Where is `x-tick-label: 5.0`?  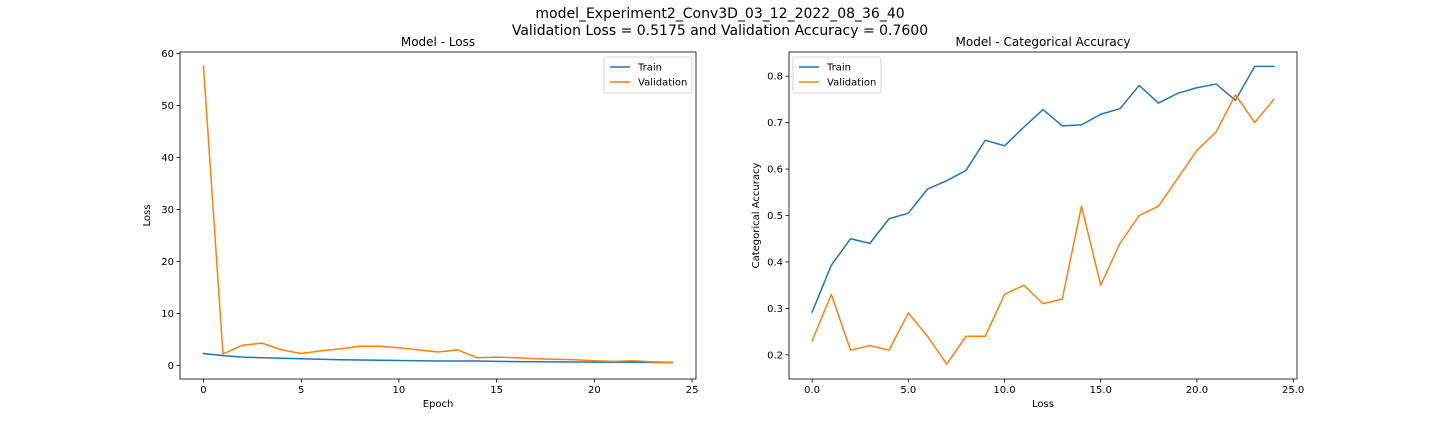 x-tick-label: 5.0 is located at coordinates (908, 390).